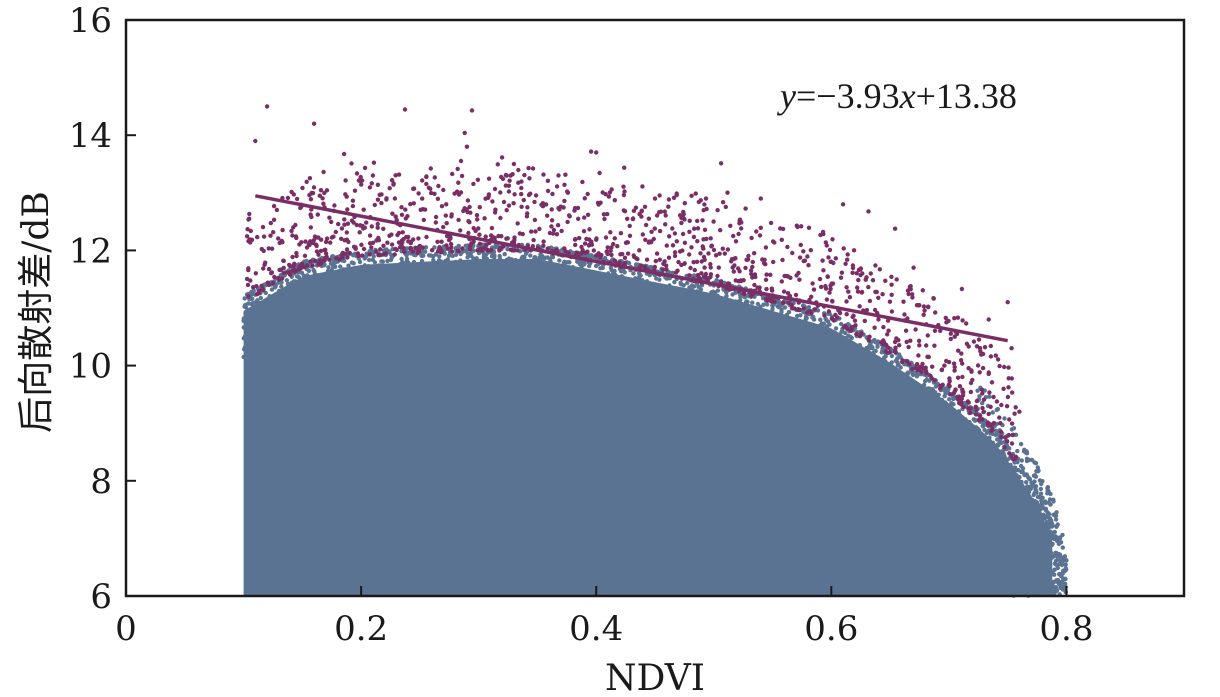 The width and height of the screenshot is (1220, 697). What do you see at coordinates (596, 629) in the screenshot?
I see `x-tick-label: 0.4` at bounding box center [596, 629].